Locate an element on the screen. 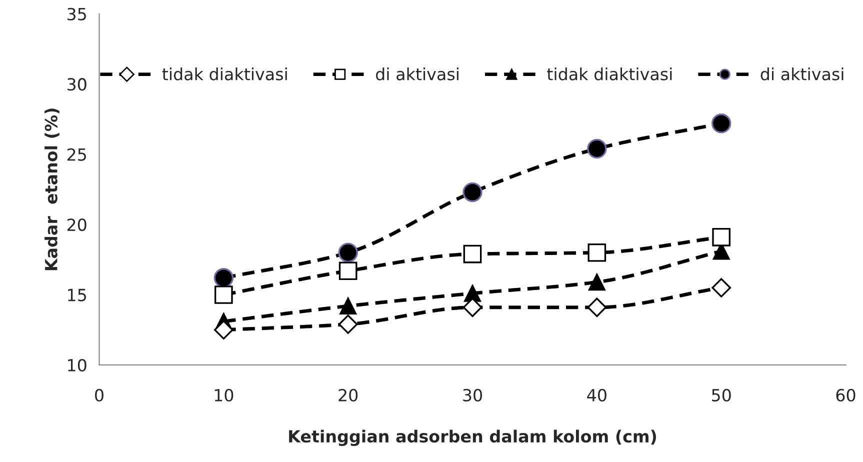 The width and height of the screenshot is (863, 462). y-tick-label: 20 is located at coordinates (76, 225).